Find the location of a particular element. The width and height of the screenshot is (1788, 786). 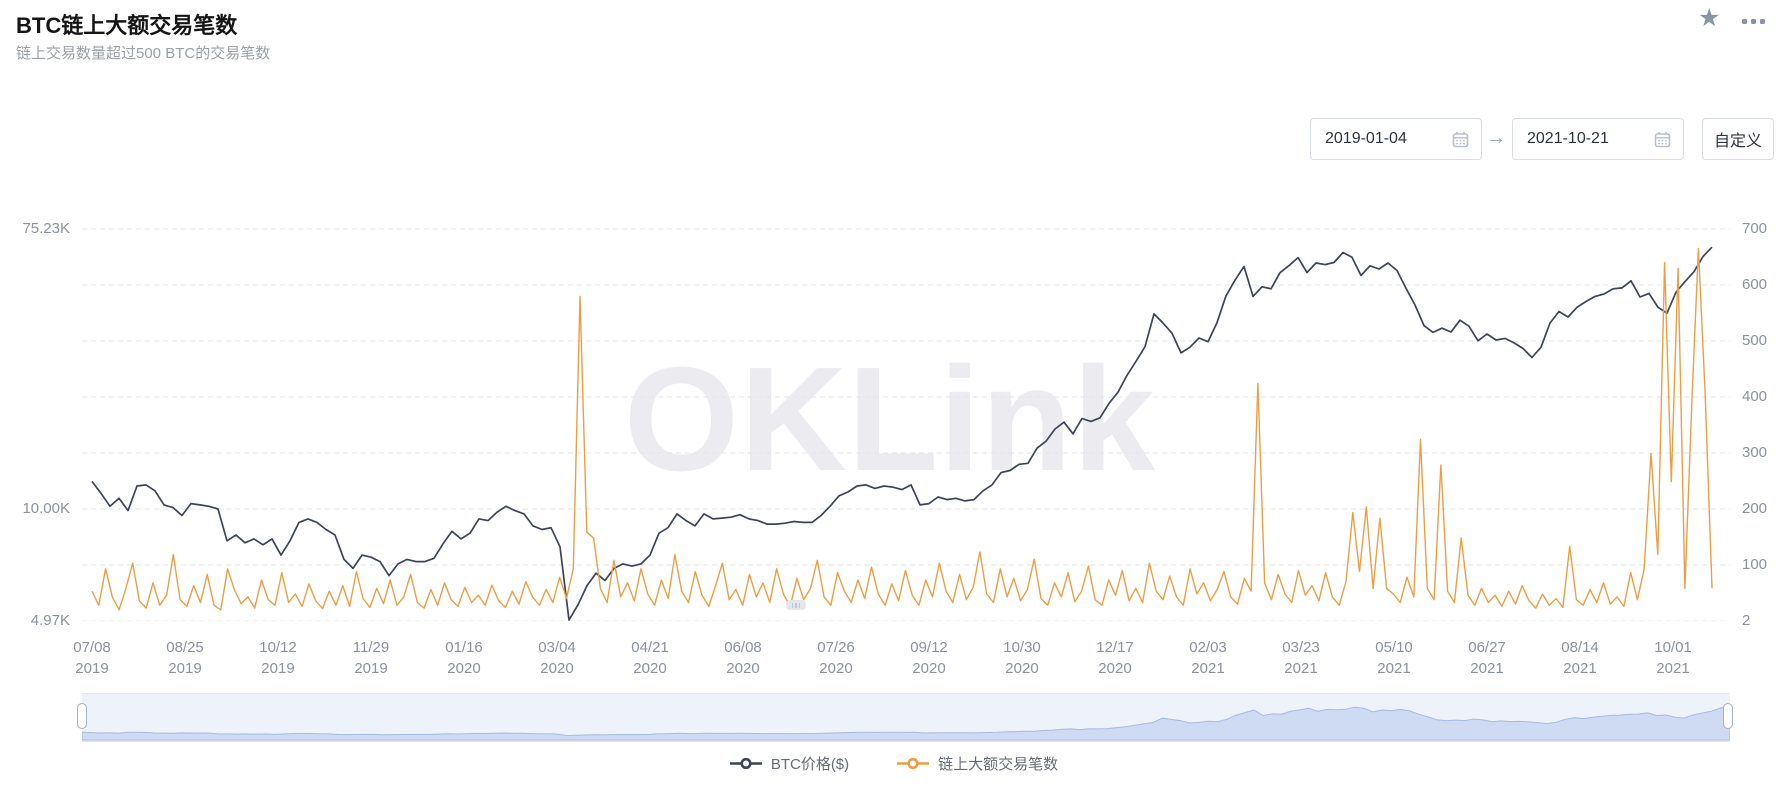

custom-range-button: 自定义 is located at coordinates (1738, 139).